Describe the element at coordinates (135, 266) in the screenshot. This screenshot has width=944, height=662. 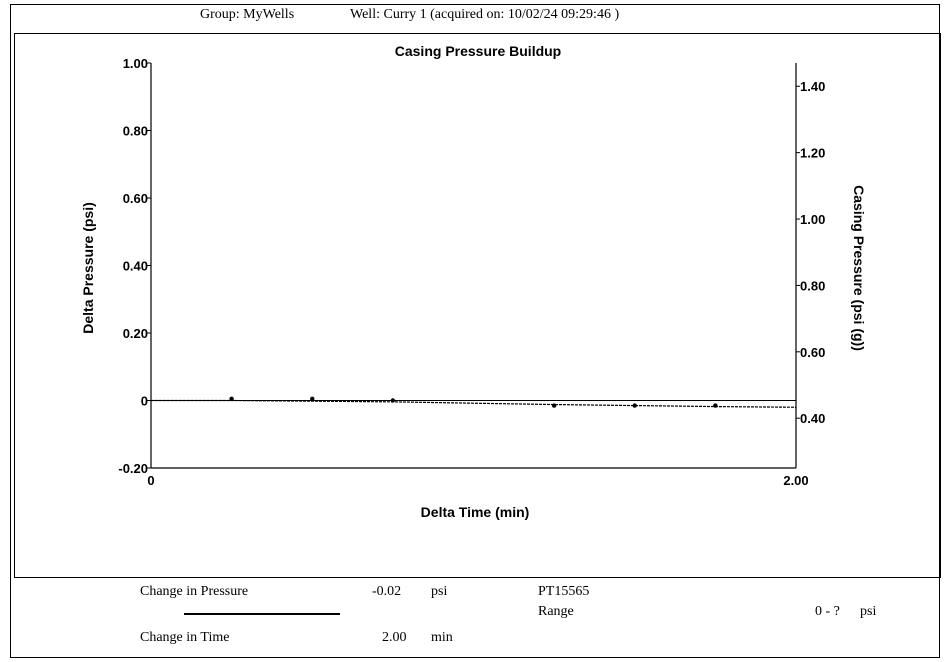
I see `y-tick-label: 0.40` at that location.